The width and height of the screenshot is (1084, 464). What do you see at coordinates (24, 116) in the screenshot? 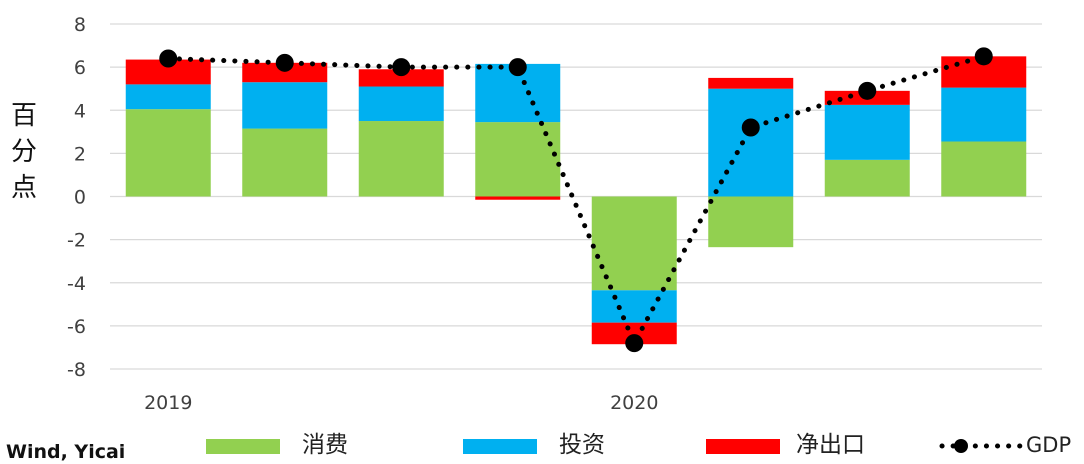
I see `y-label-char: 百` at bounding box center [24, 116].